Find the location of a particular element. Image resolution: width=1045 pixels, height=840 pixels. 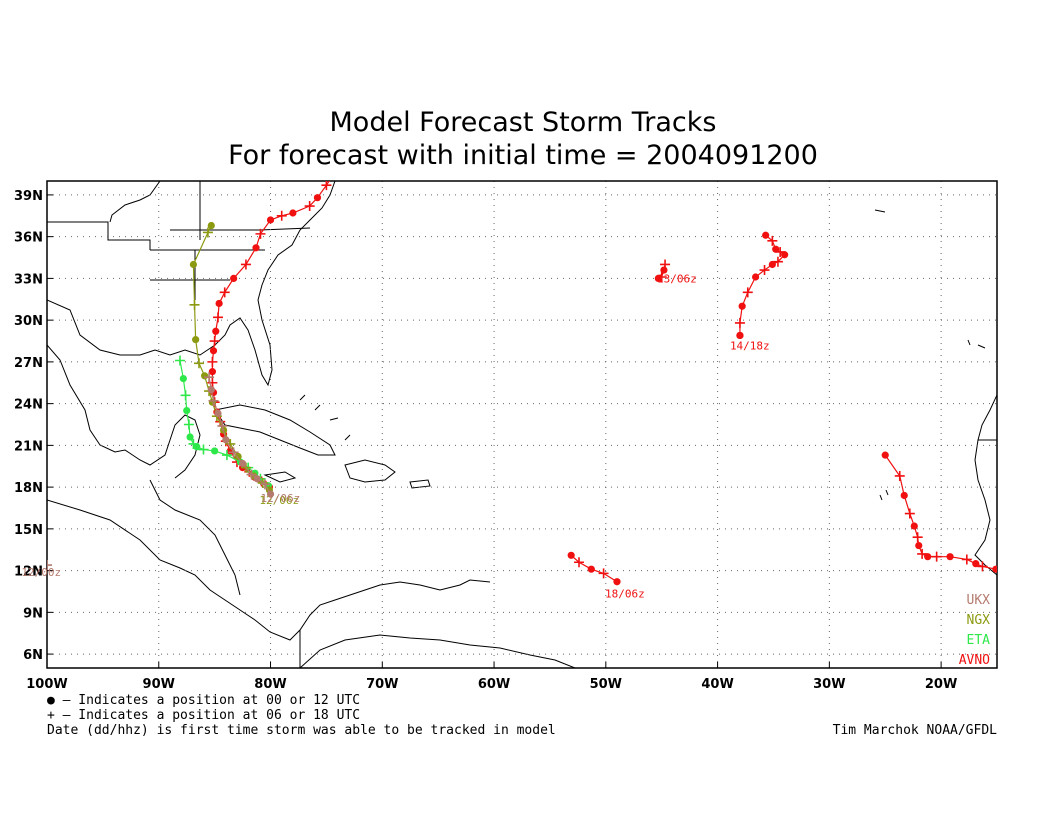

legend-avno: AVNO is located at coordinates (974, 660).